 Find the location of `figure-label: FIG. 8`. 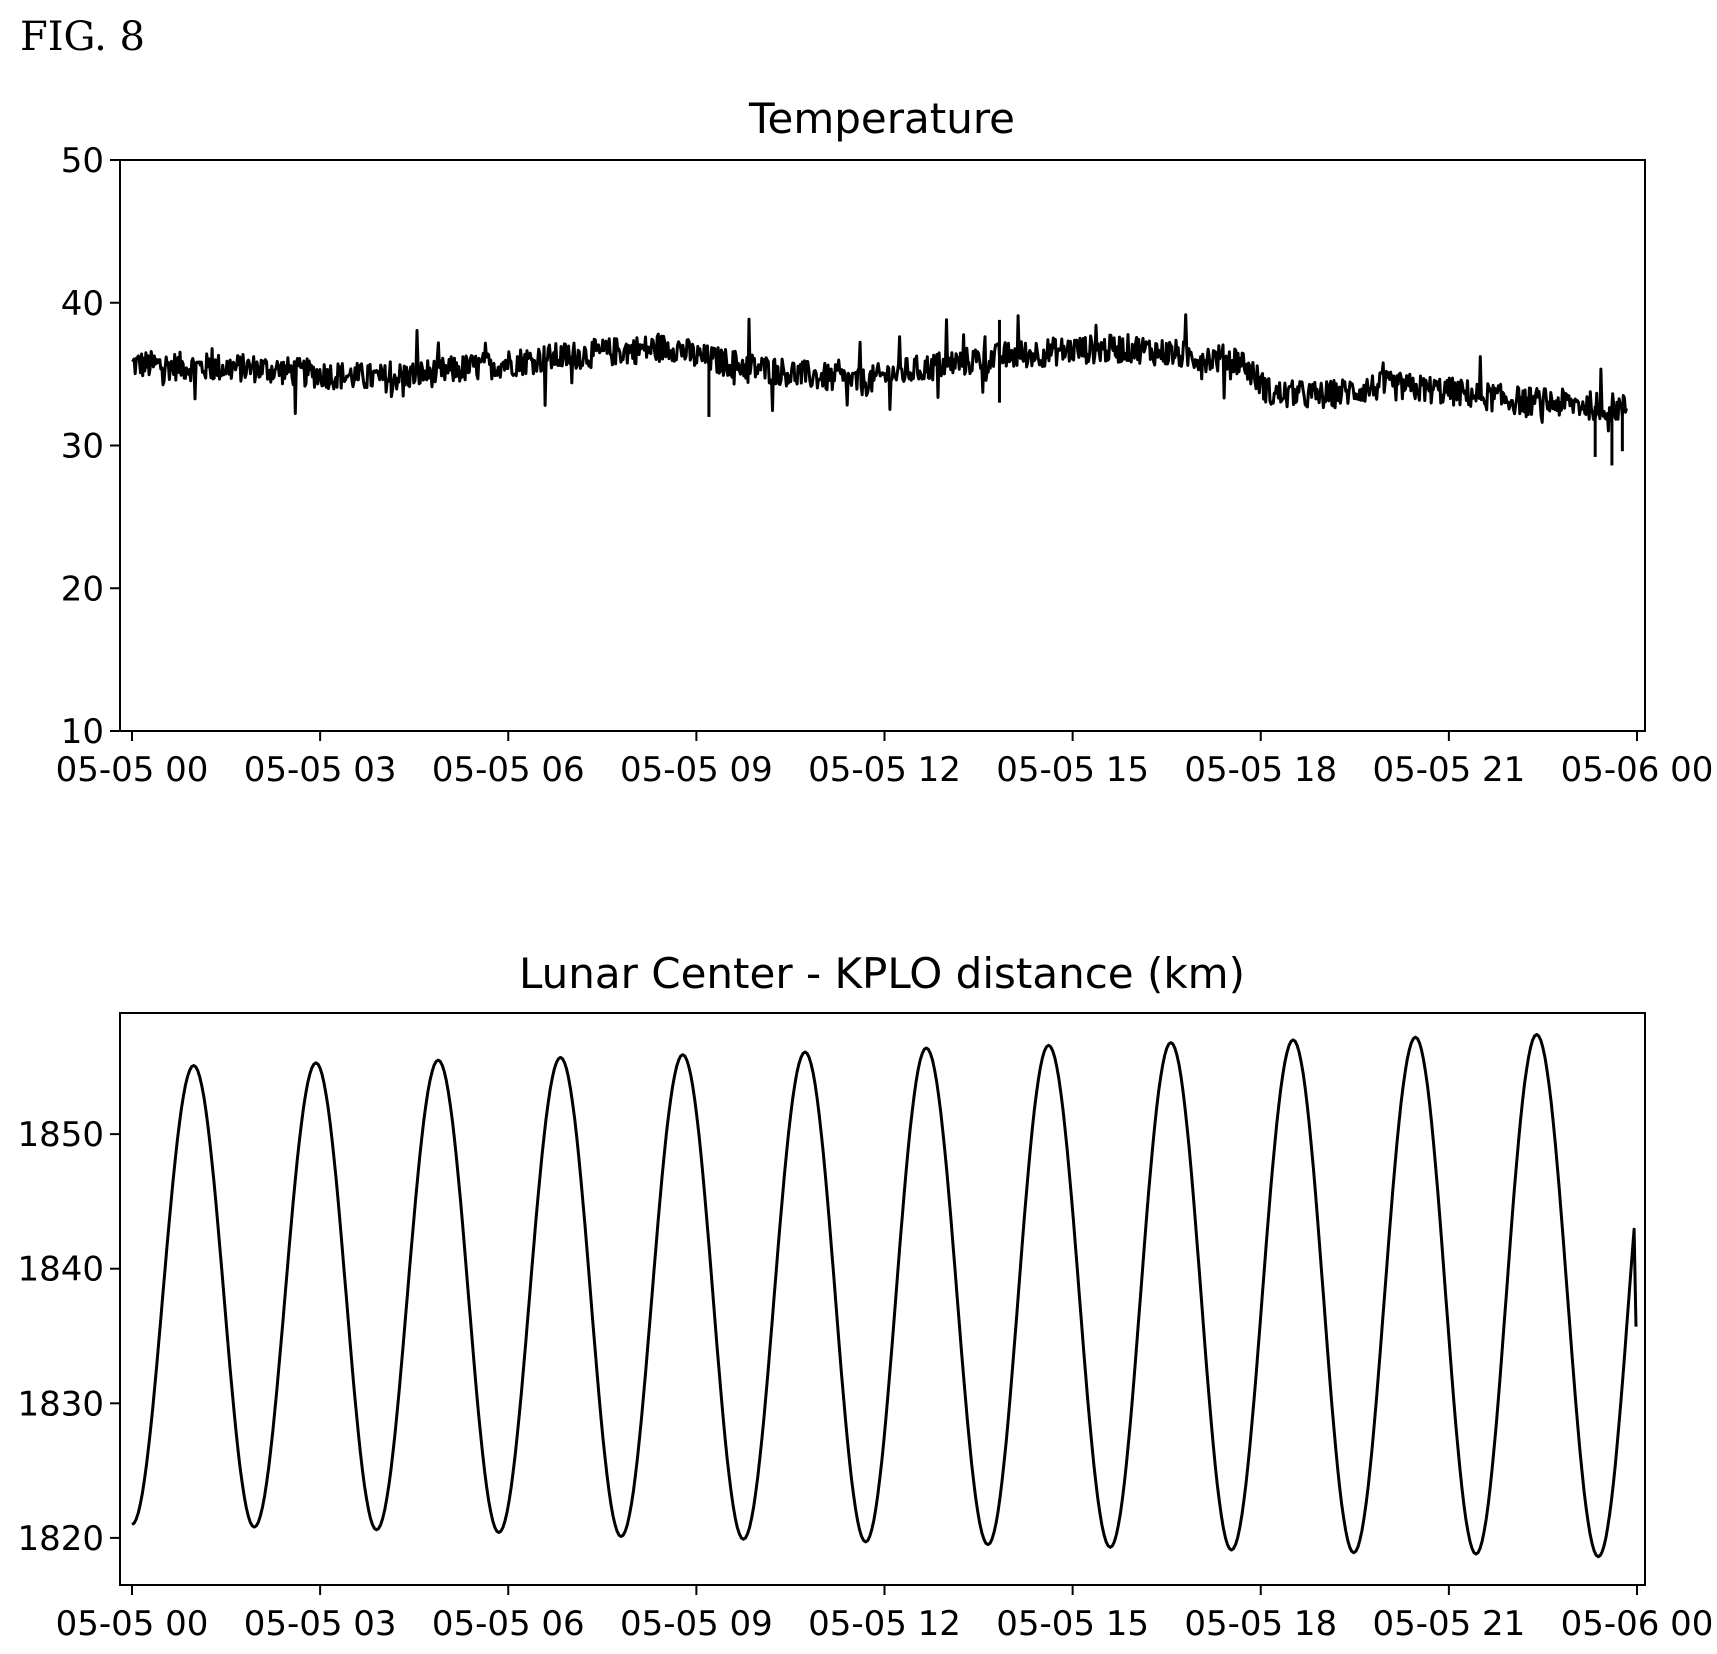

figure-label: FIG. 8 is located at coordinates (82, 37).